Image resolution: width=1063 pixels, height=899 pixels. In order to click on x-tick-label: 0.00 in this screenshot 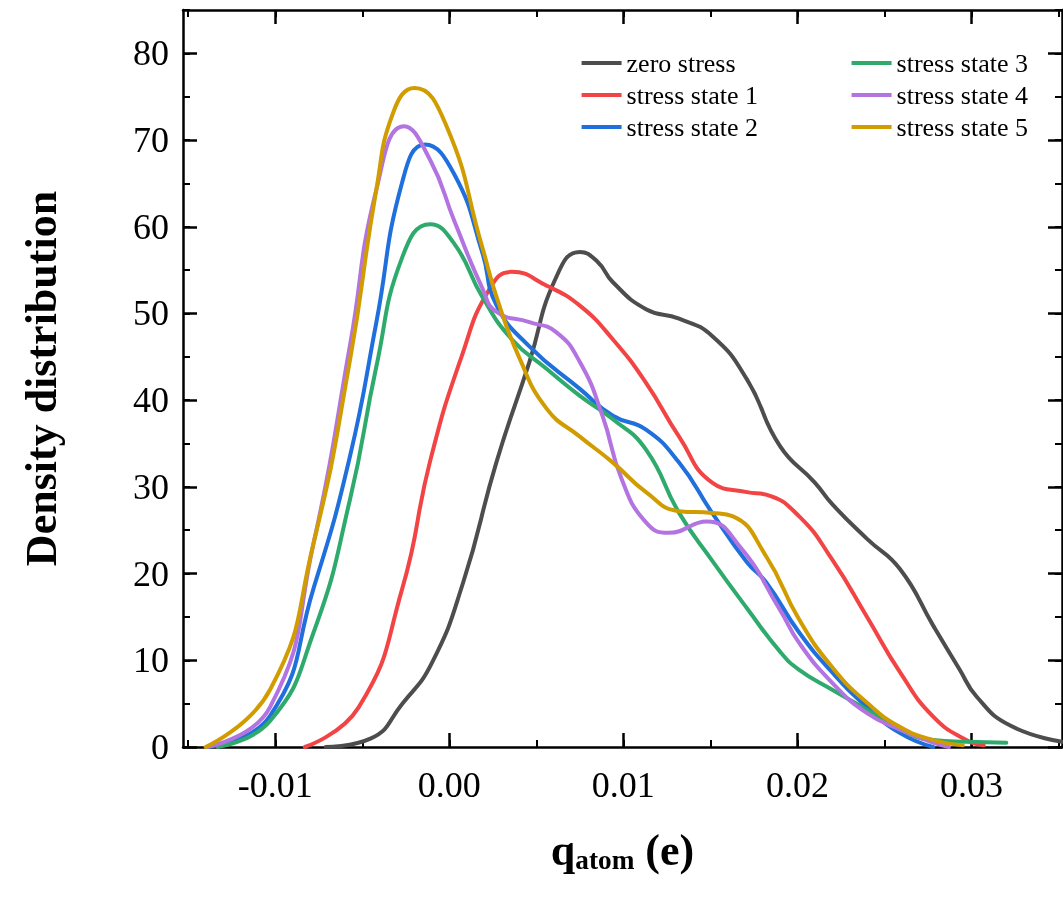, I will do `click(449, 785)`.